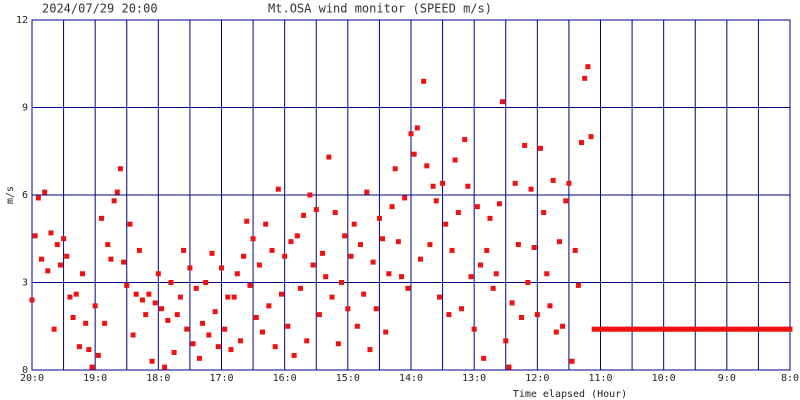  I want to click on chart-title: Mt.OSA wind monitor (SPEED m/s), so click(380, 9).